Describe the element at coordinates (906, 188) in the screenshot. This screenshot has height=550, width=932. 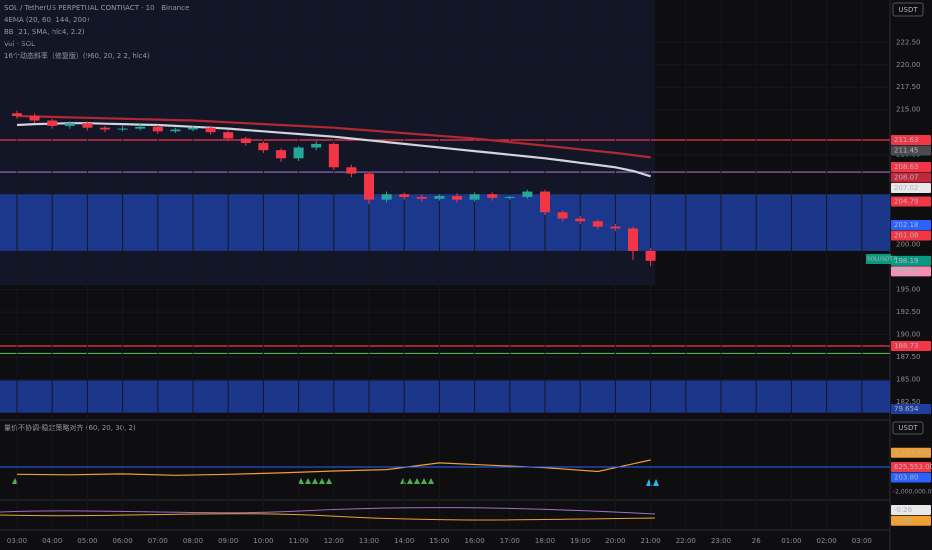
I see `price-label: 207.02` at that location.